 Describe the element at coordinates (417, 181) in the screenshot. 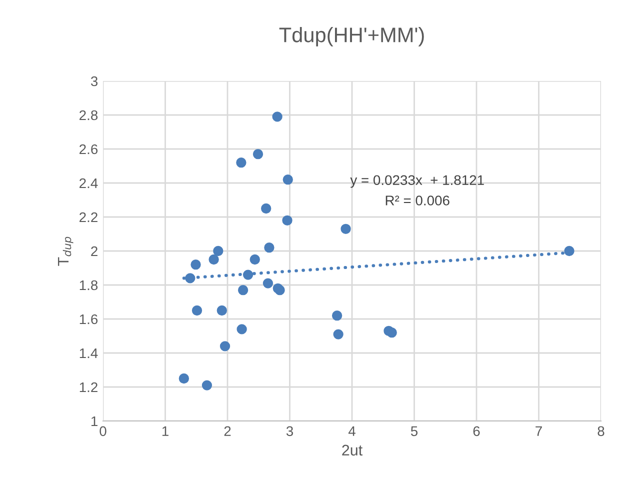

I see `annotation: y = 0.0233x + 1.8121` at that location.